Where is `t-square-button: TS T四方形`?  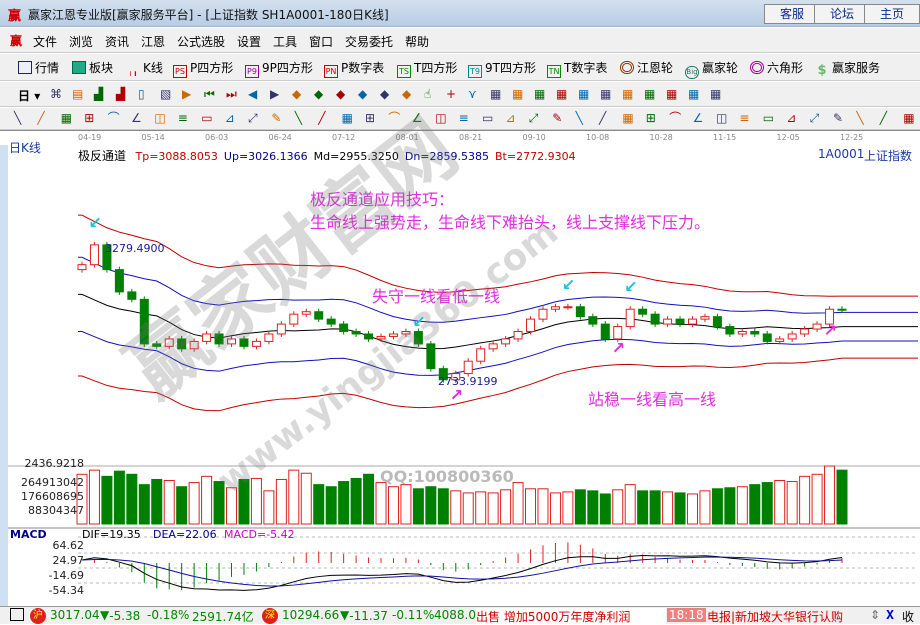 t-square-button: TS T四方形 is located at coordinates (427, 68).